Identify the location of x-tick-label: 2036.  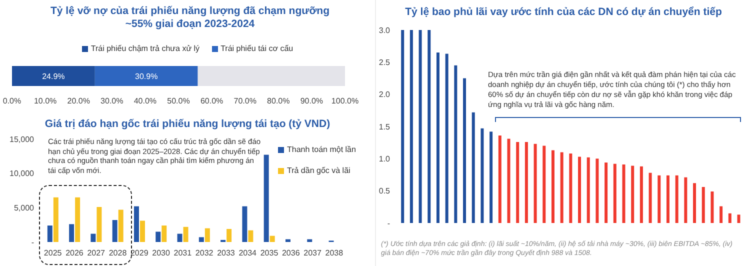
(291, 253).